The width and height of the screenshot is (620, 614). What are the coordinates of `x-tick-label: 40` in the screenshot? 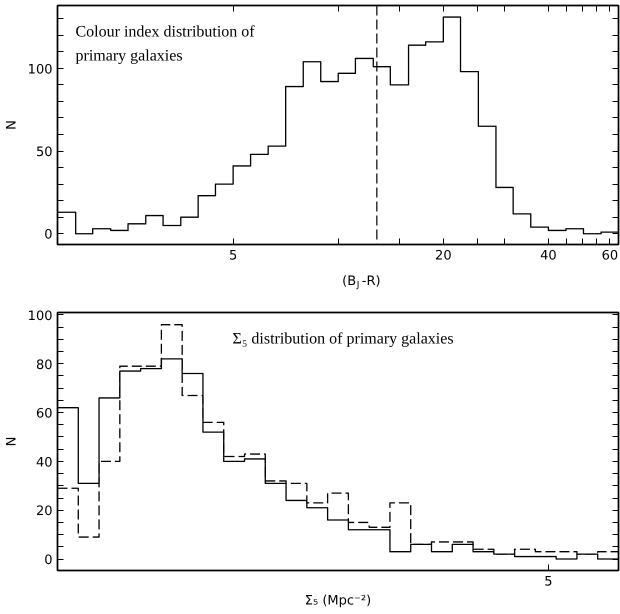 It's located at (548, 256).